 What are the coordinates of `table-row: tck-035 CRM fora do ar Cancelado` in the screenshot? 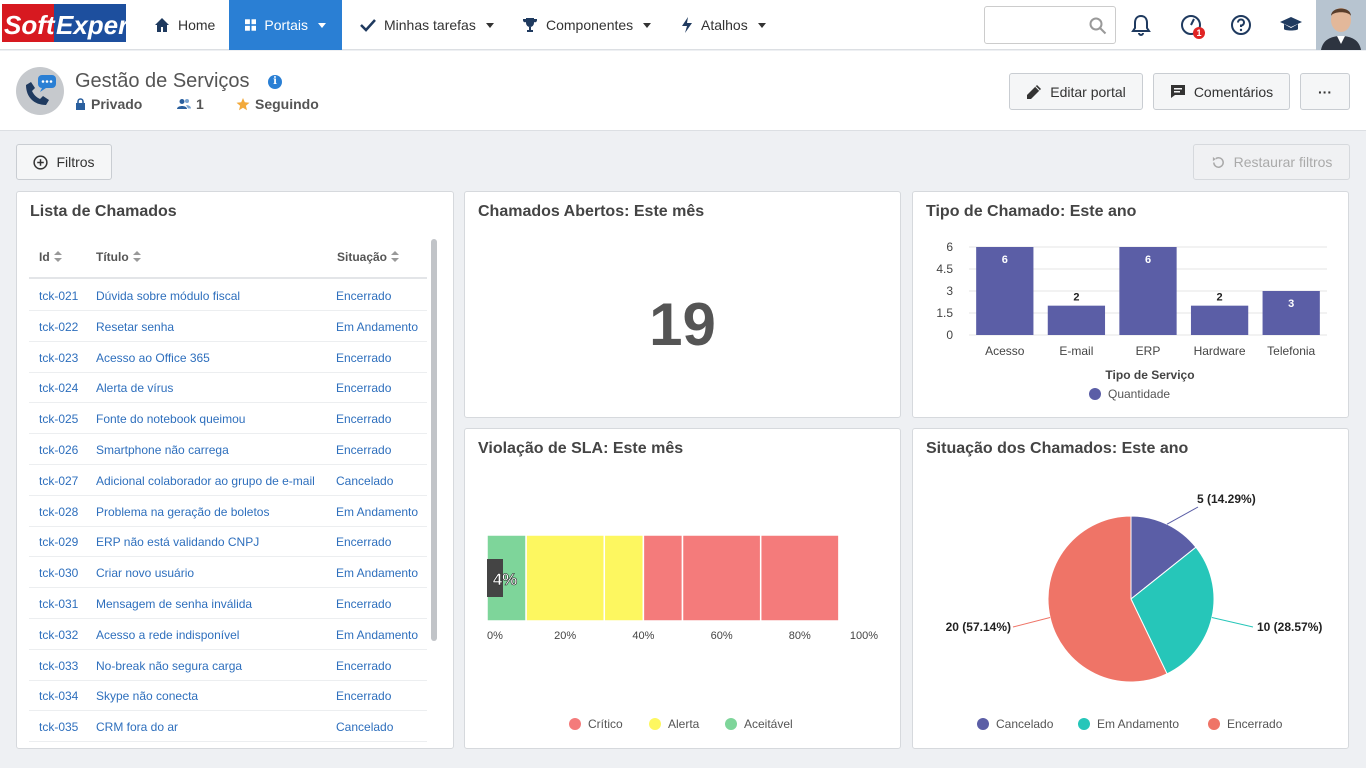 It's located at (228, 727).